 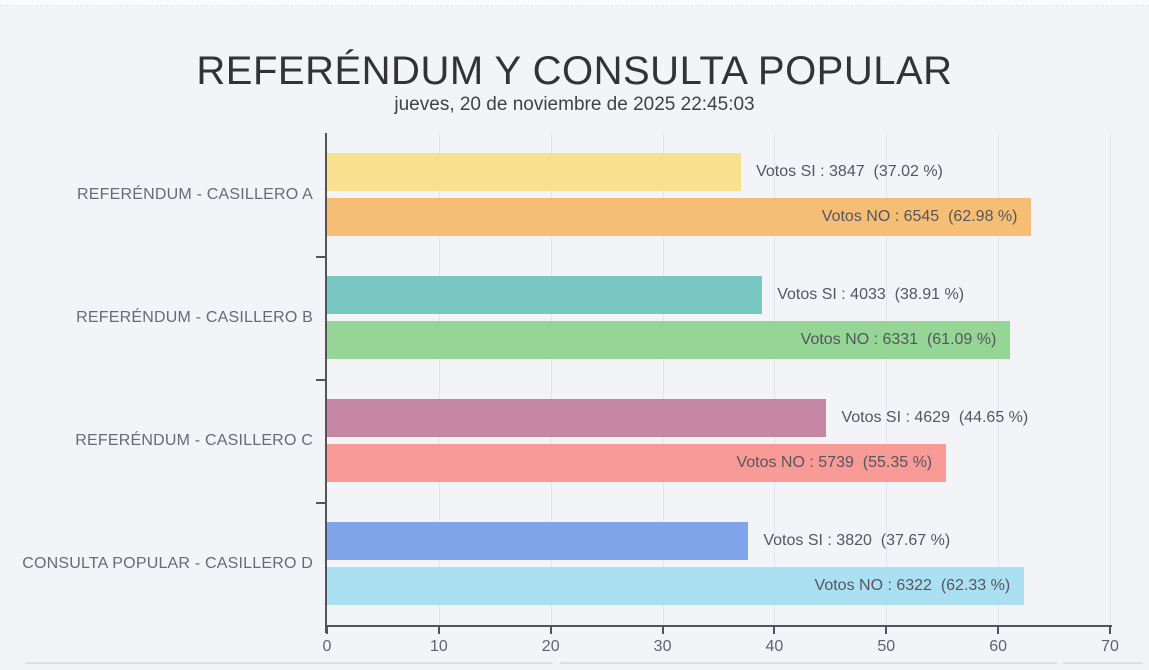 I want to click on bar: Votos SI : 3820 (37.67 %), so click(x=638, y=541).